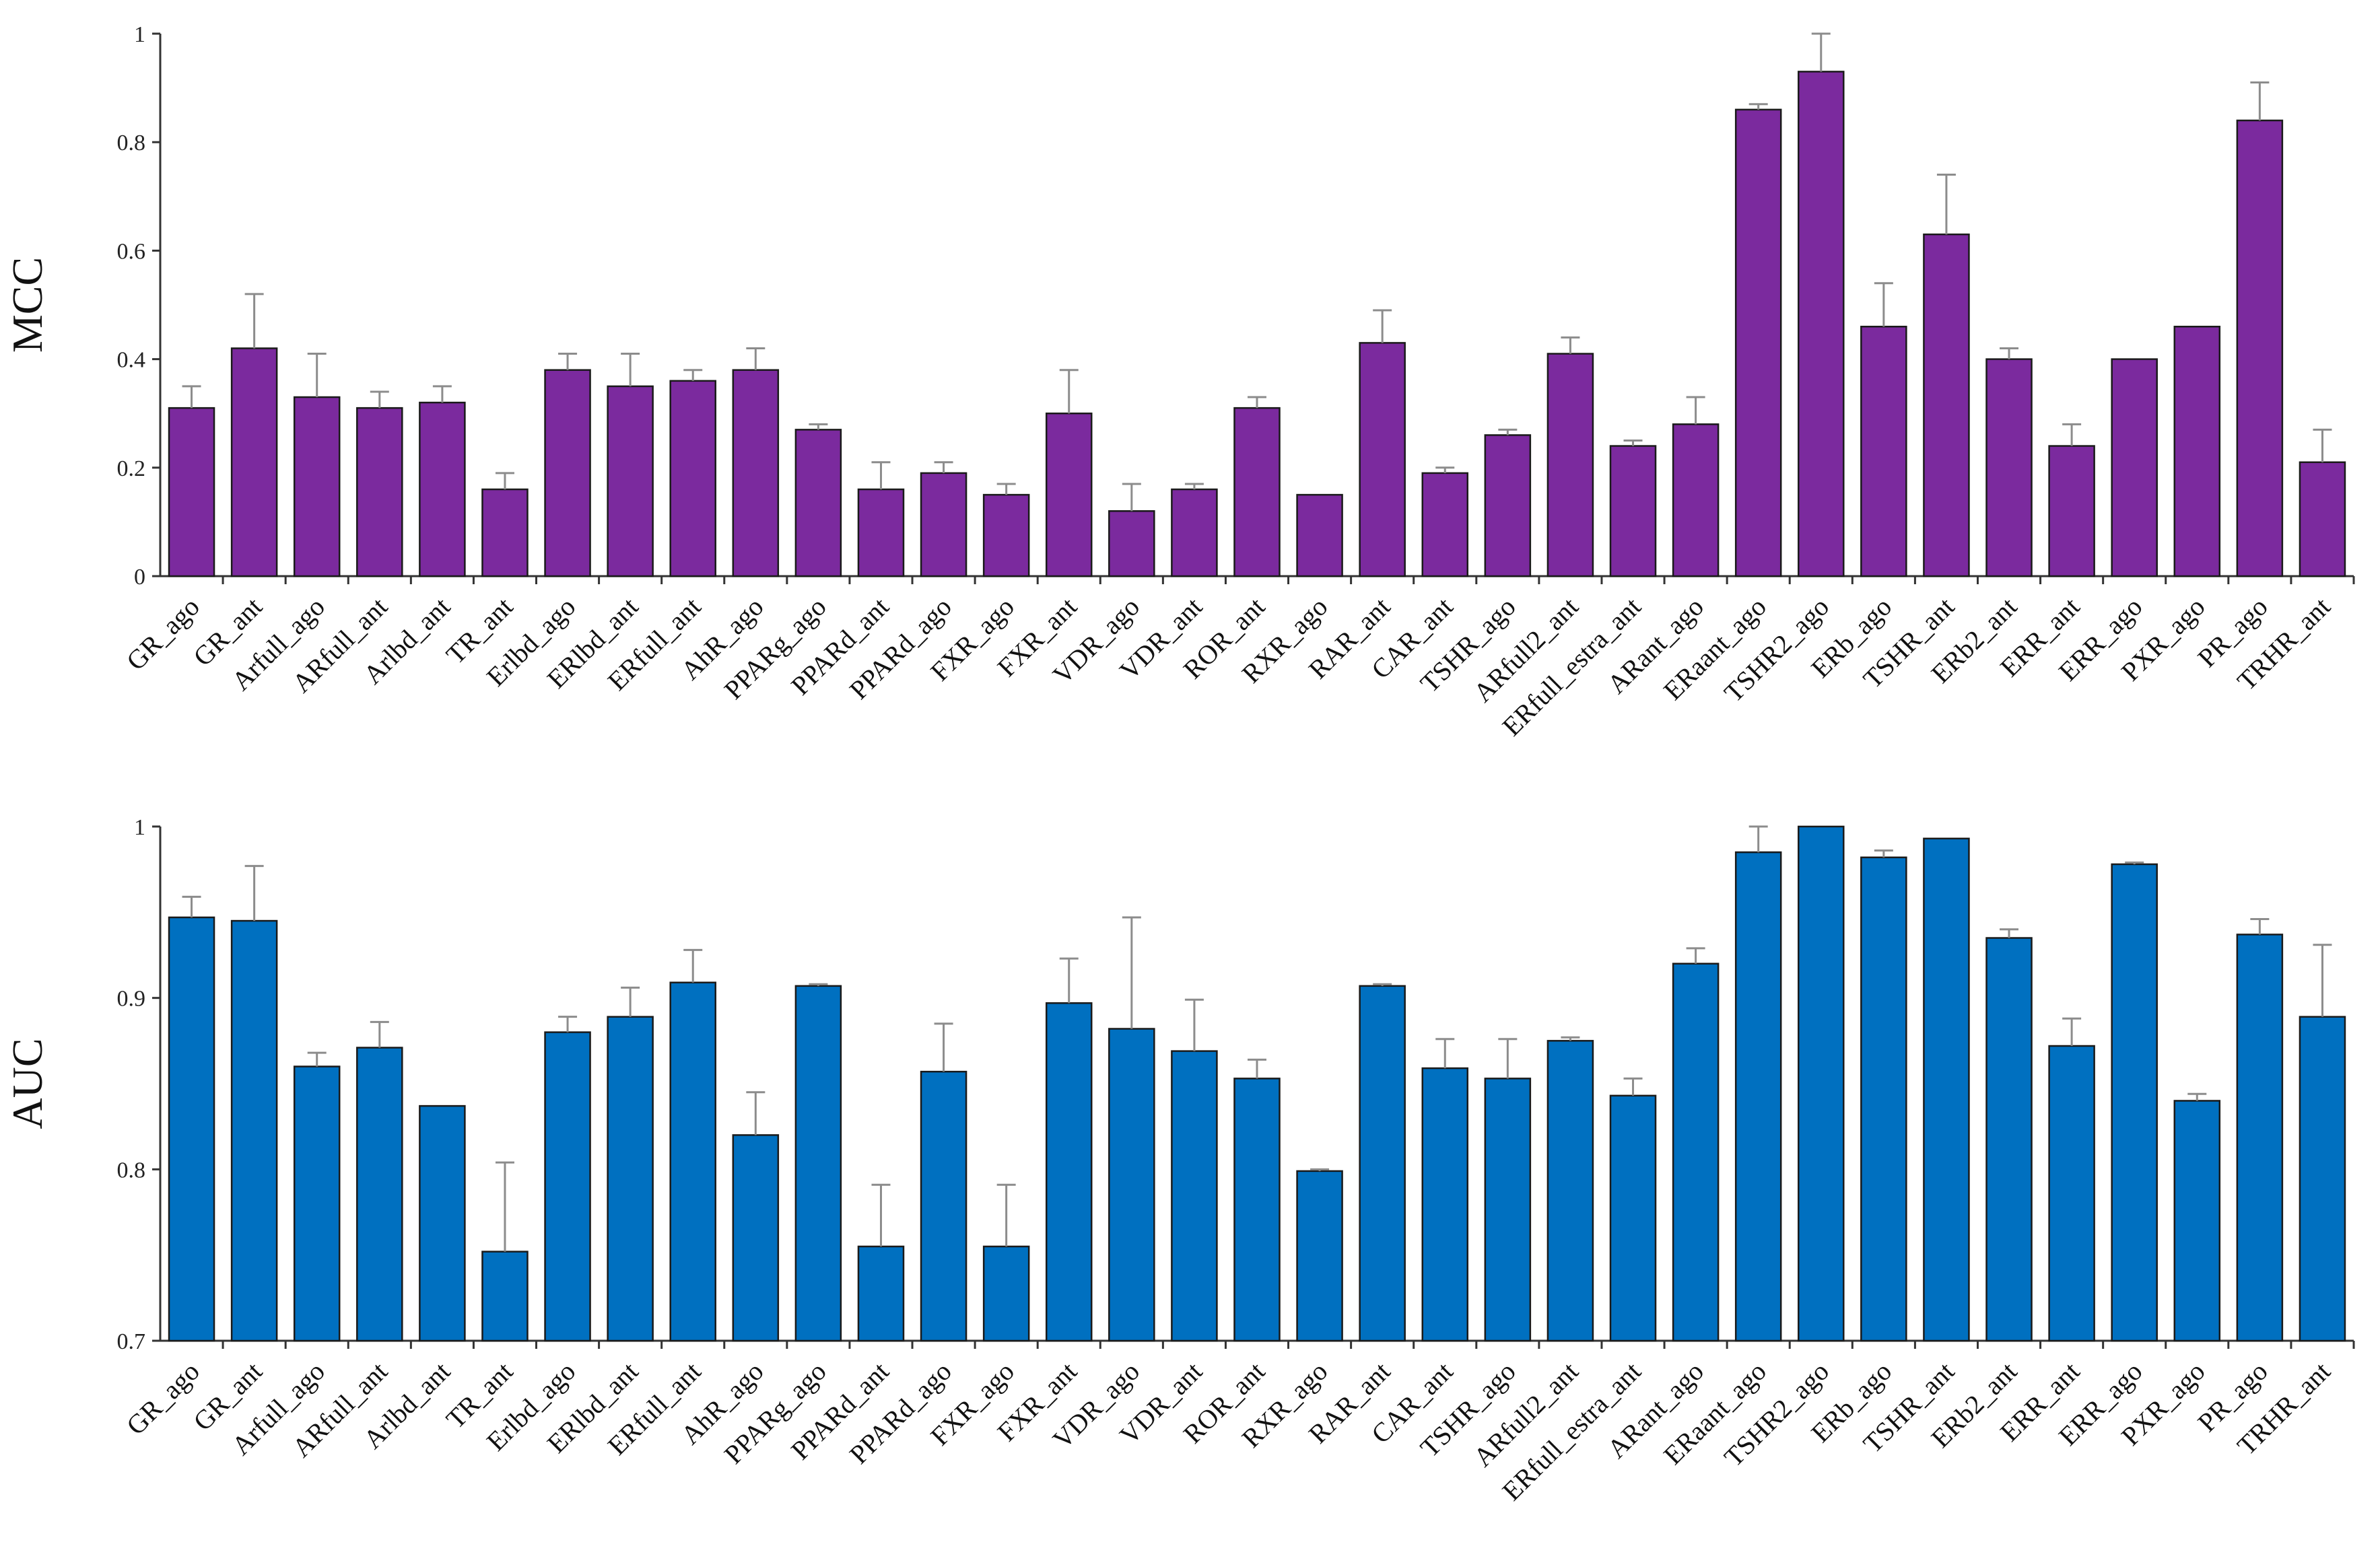  I want to click on y-tick-label: 0.4, so click(131, 361).